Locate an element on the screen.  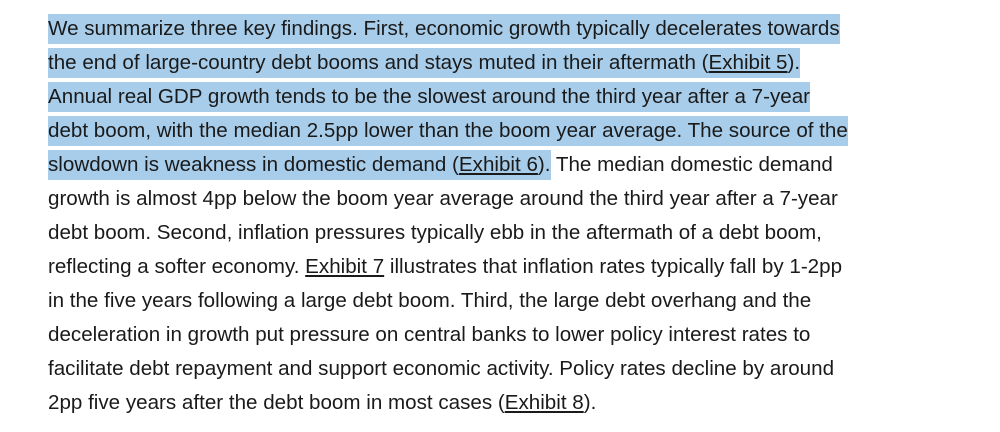
exhibit-6-link: Exhibit 6 is located at coordinates (498, 164).